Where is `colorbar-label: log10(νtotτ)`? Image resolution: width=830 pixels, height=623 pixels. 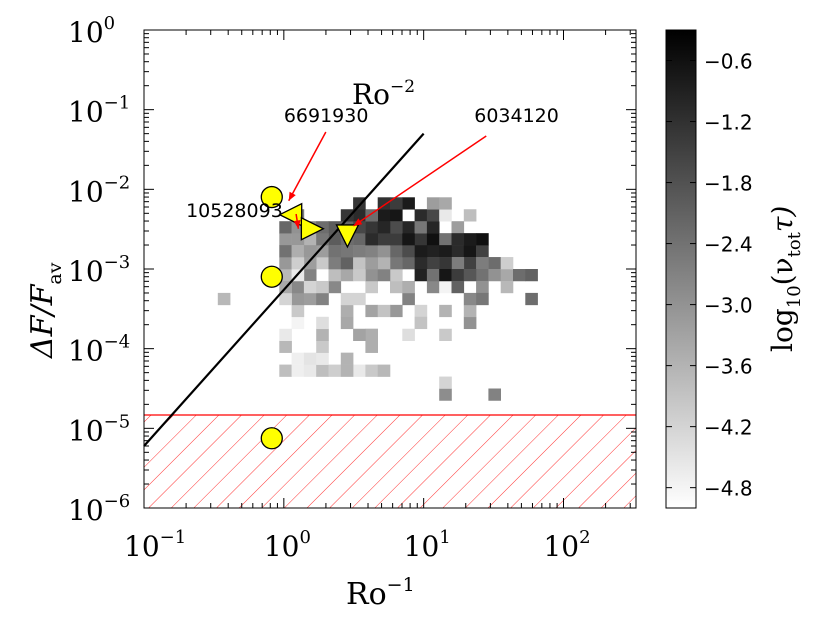 colorbar-label: log10(νtotτ) is located at coordinates (785, 279).